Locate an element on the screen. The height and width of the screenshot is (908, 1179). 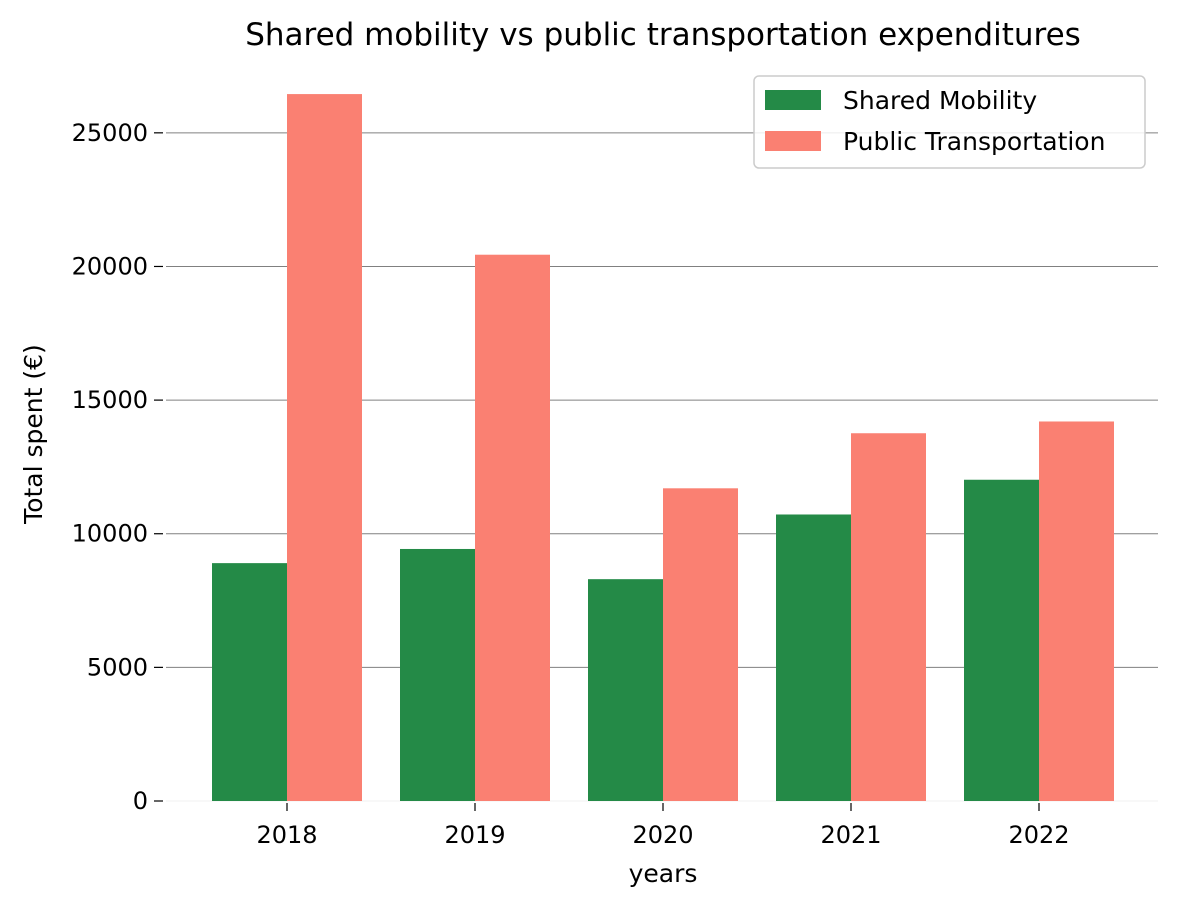
x-axis-label: years is located at coordinates (663, 873).